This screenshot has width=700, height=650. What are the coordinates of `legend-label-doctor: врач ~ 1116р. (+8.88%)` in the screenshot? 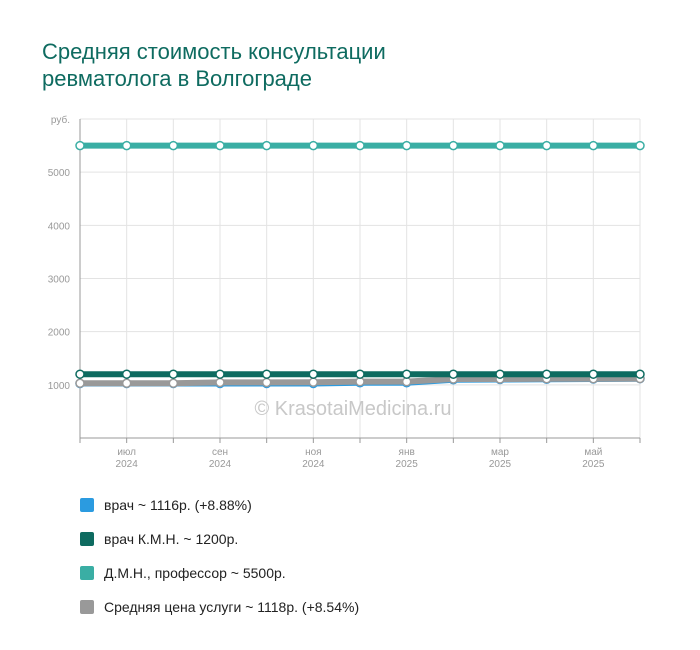 It's located at (178, 505).